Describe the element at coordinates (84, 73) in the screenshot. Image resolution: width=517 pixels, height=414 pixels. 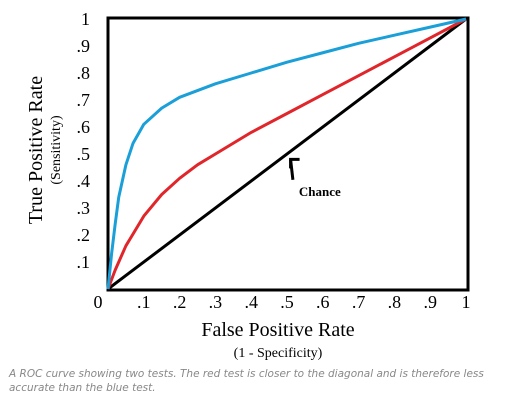
I see `y-tick-label: .8` at that location.